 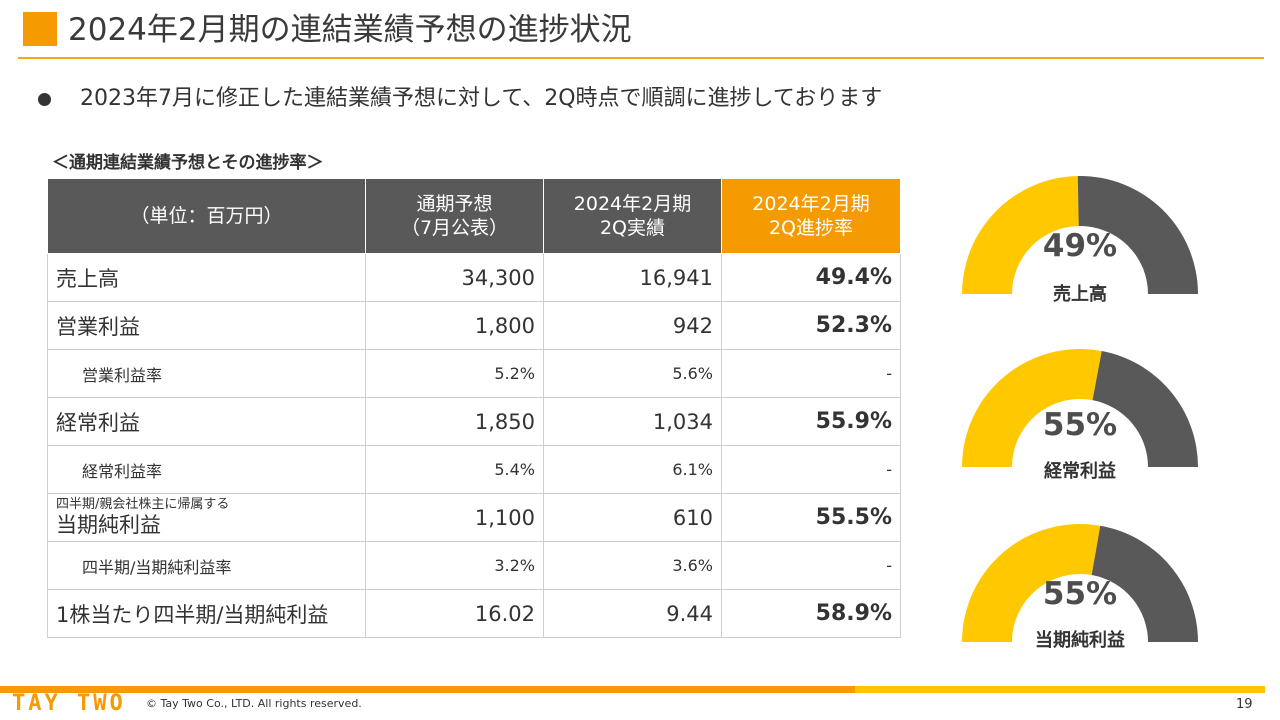 I want to click on gauge-sales: 49% 売上高, so click(x=1080, y=247).